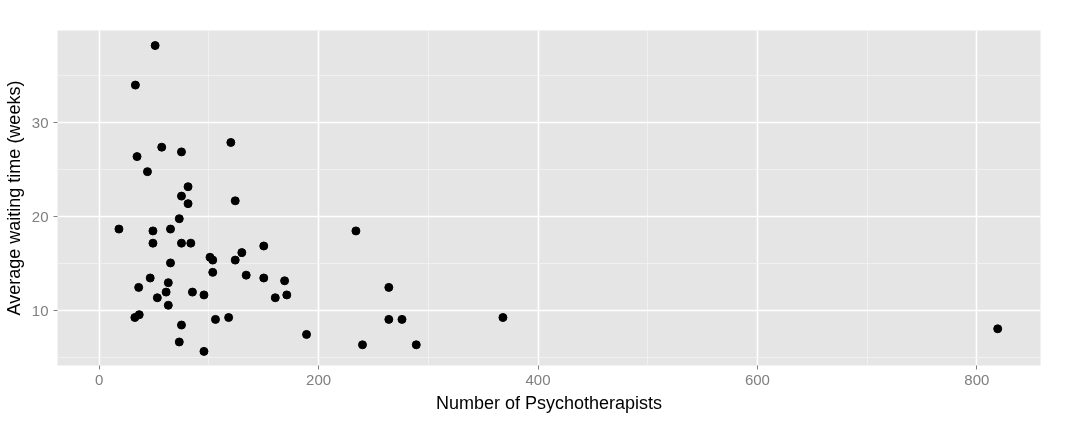 The height and width of the screenshot is (421, 1066). Describe the element at coordinates (99, 379) in the screenshot. I see `x-tick-label: 0` at that location.